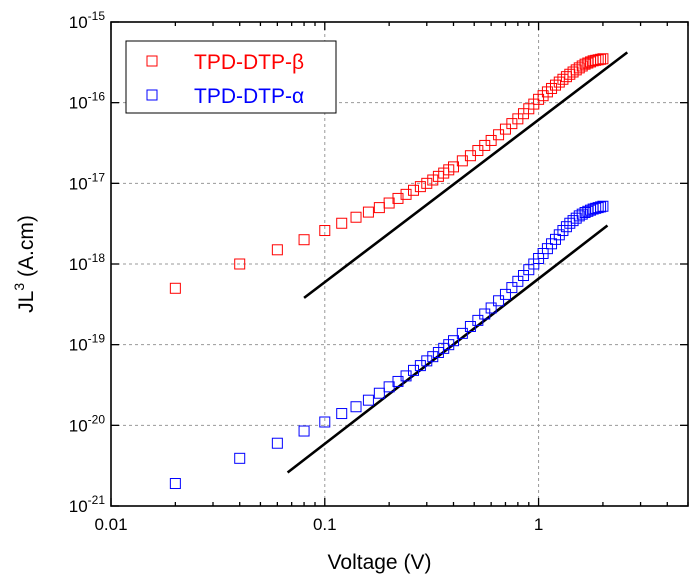 The width and height of the screenshot is (694, 582). What do you see at coordinates (87, 343) in the screenshot?
I see `y-tick-label: 10-19` at bounding box center [87, 343].